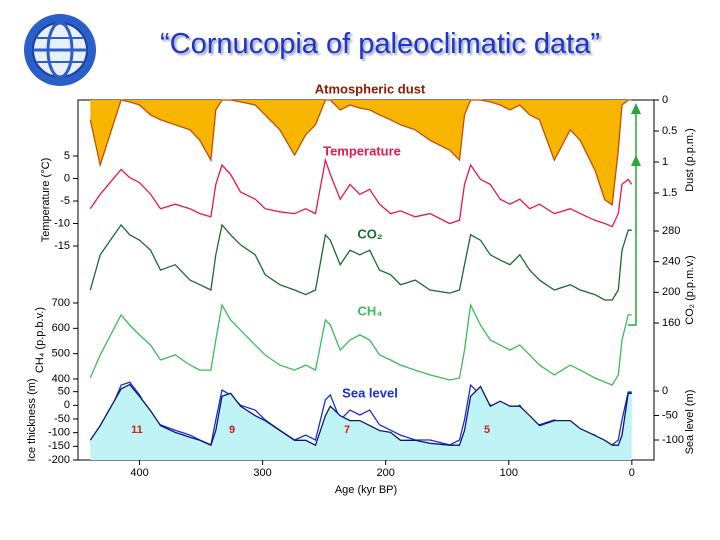  Describe the element at coordinates (262, 473) in the screenshot. I see `x-tick-label: 300` at that location.